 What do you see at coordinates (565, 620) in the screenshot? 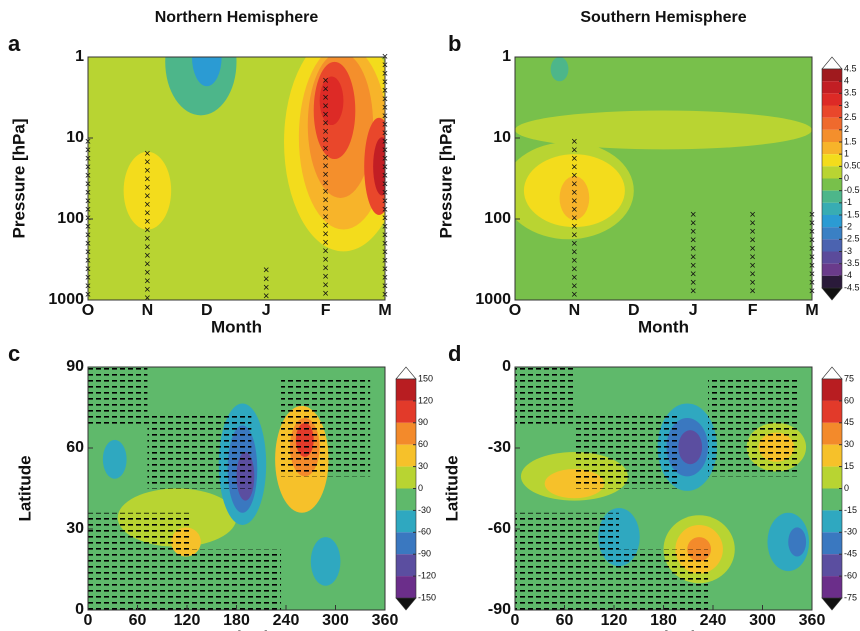
I see `x-tick-label: 60` at bounding box center [565, 620].